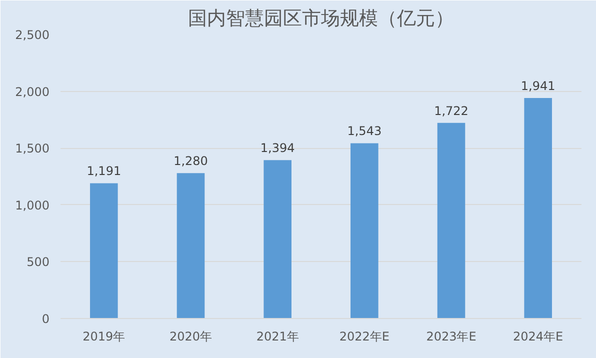 This screenshot has height=358, width=596. What do you see at coordinates (321, 19) in the screenshot?
I see `chart-title: 国内智慧园区市场规模（亿元）` at bounding box center [321, 19].